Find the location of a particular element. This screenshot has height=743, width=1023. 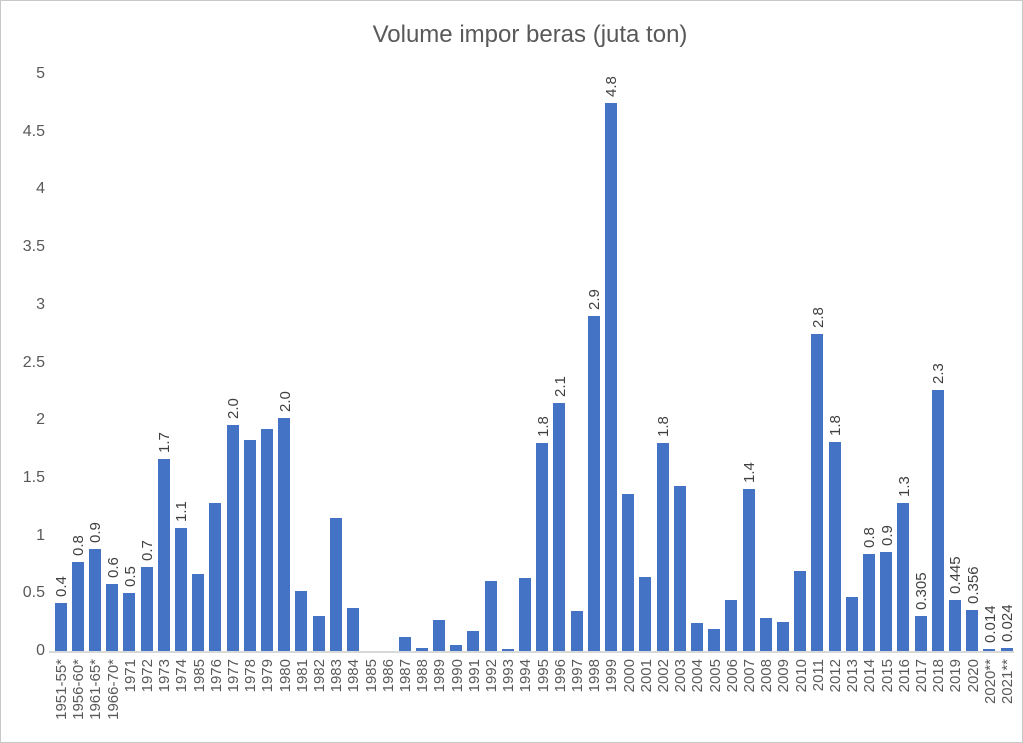

x-tick-label: 2021** is located at coordinates (1007, 682).